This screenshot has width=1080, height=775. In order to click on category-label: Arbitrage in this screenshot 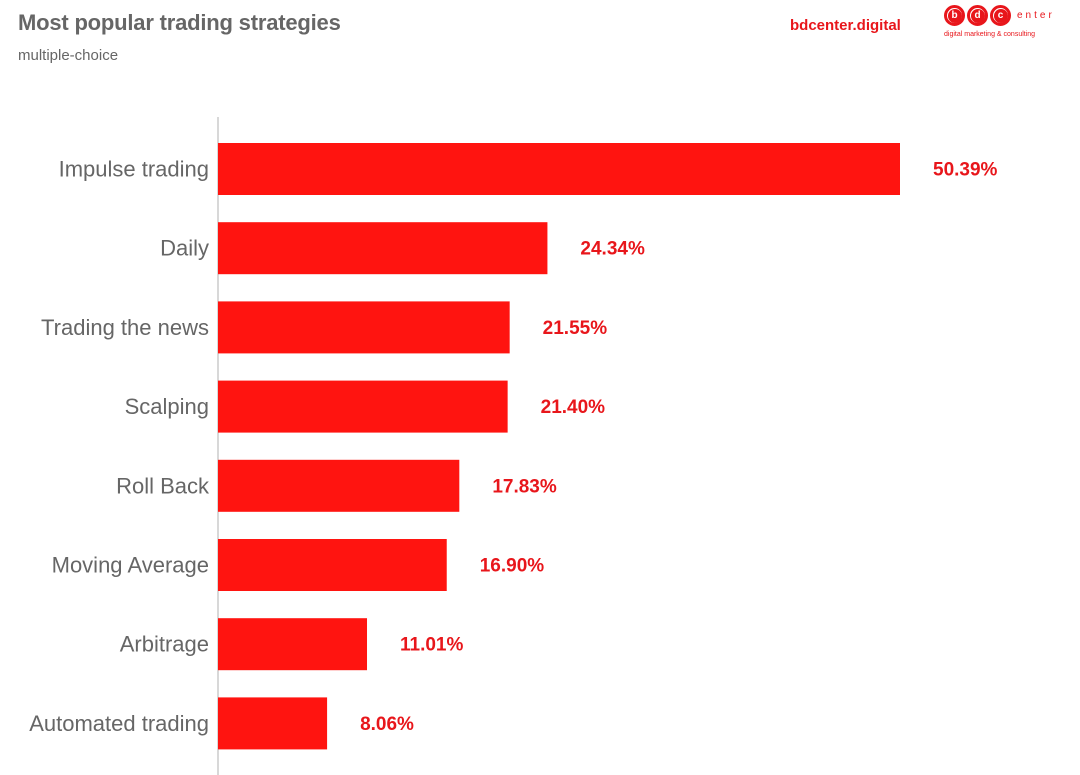, I will do `click(164, 644)`.